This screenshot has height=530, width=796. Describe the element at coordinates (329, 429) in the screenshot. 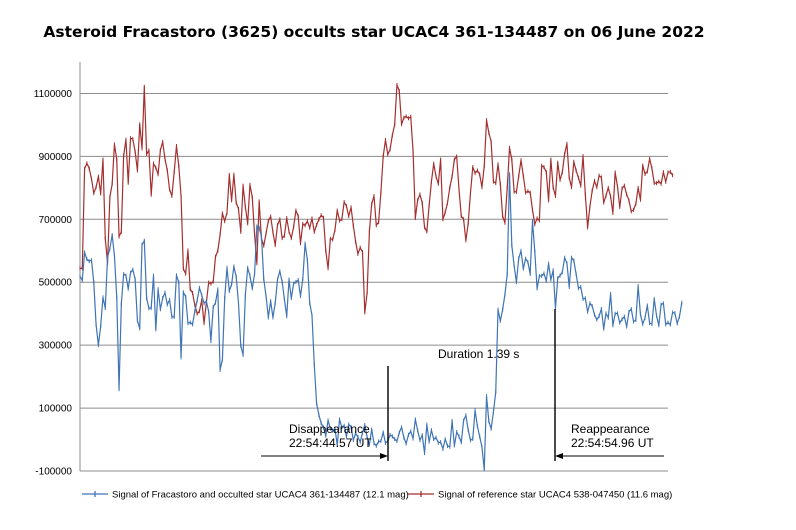

I see `disappearance-label: Disappearance` at that location.